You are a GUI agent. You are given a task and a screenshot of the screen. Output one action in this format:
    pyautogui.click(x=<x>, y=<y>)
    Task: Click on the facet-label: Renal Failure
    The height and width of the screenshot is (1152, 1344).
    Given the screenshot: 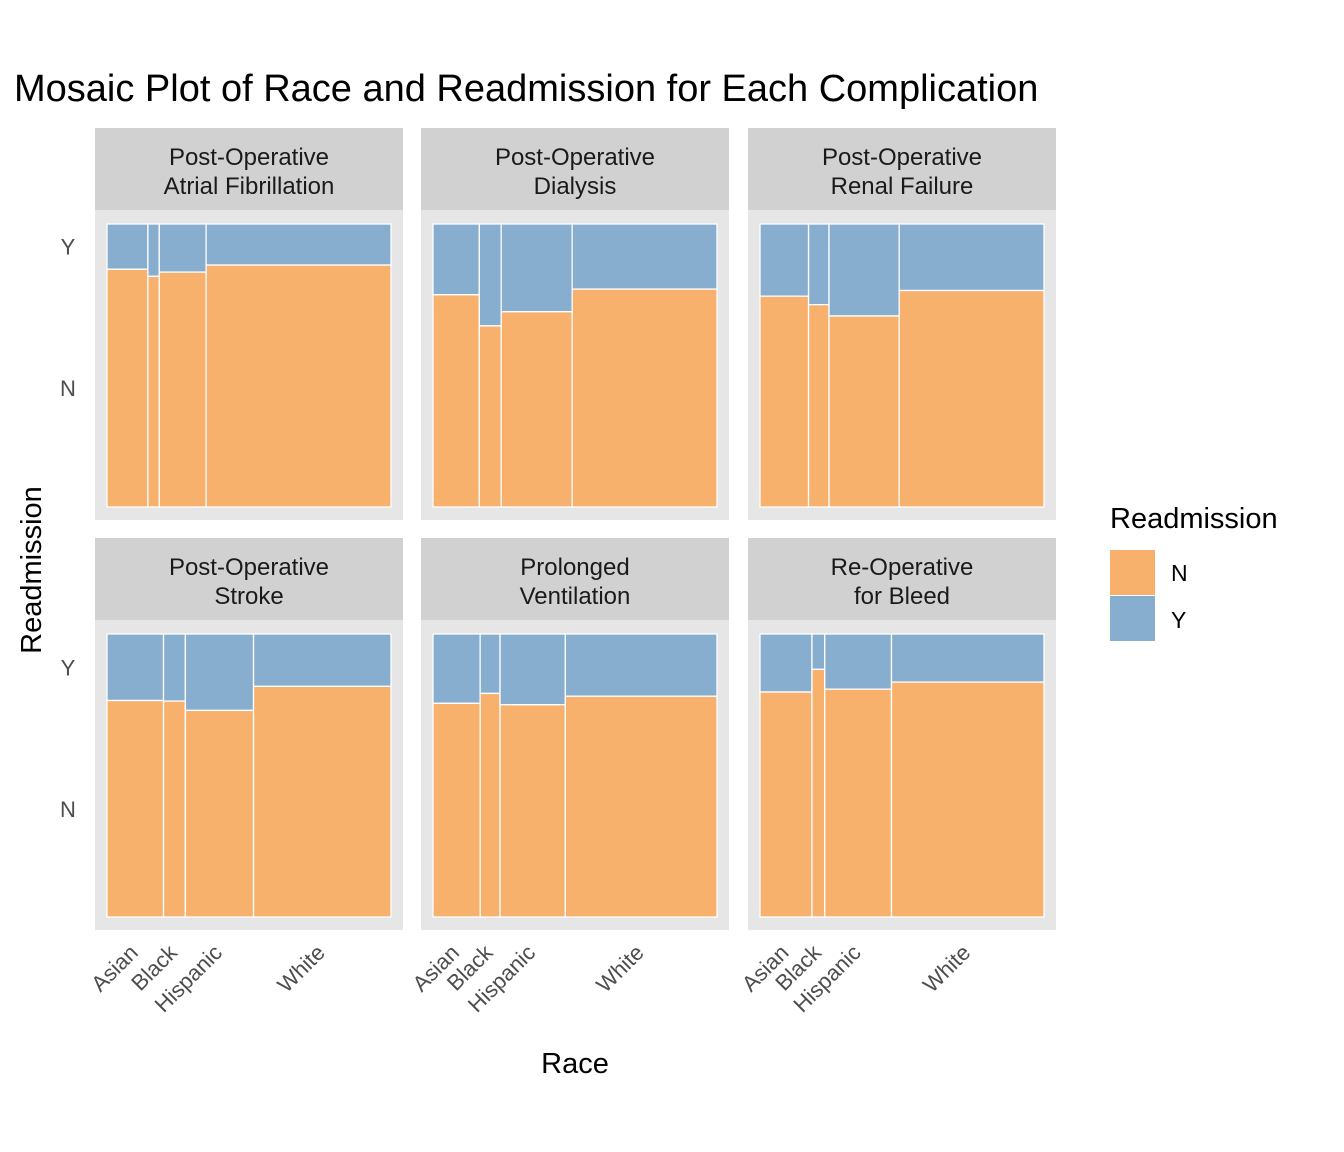 What is the action you would take?
    pyautogui.click(x=902, y=186)
    